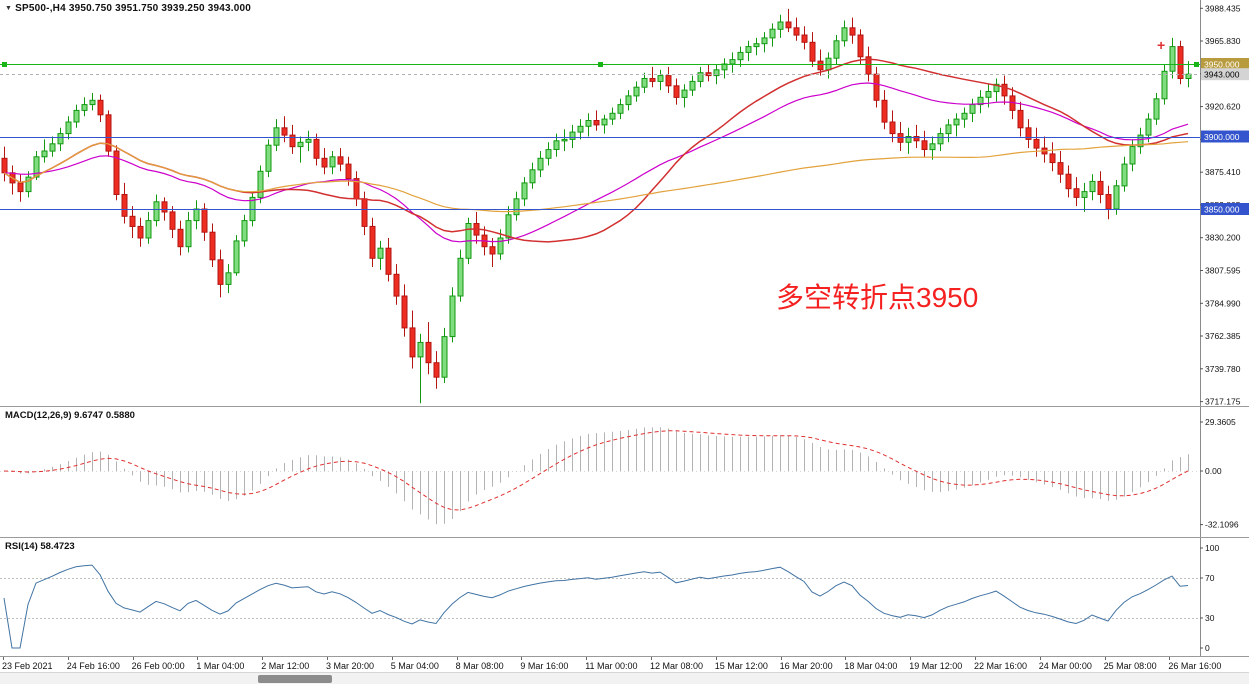 This screenshot has width=1249, height=684. What do you see at coordinates (1223, 303) in the screenshot?
I see `svg-text: 3784.990` at bounding box center [1223, 303].